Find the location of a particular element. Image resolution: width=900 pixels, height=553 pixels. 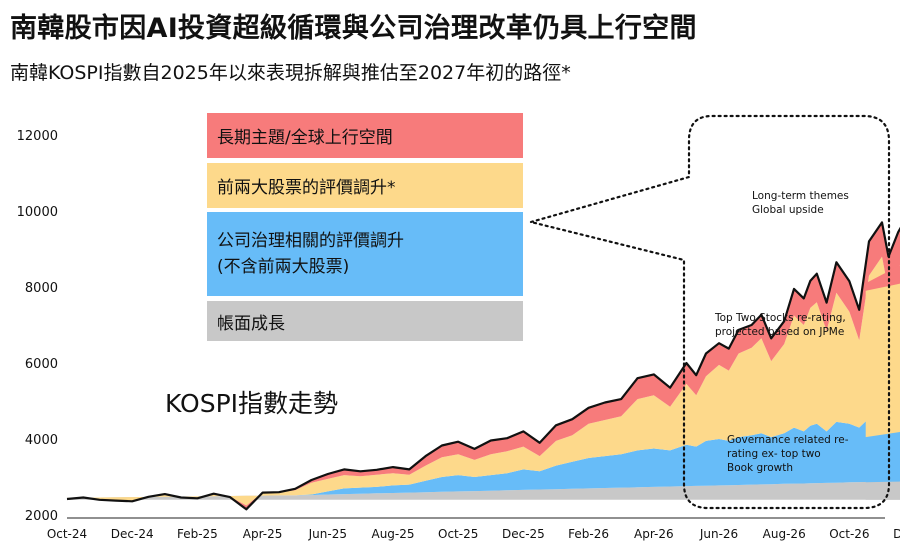

x-tick-label: Dec-24 is located at coordinates (132, 534).